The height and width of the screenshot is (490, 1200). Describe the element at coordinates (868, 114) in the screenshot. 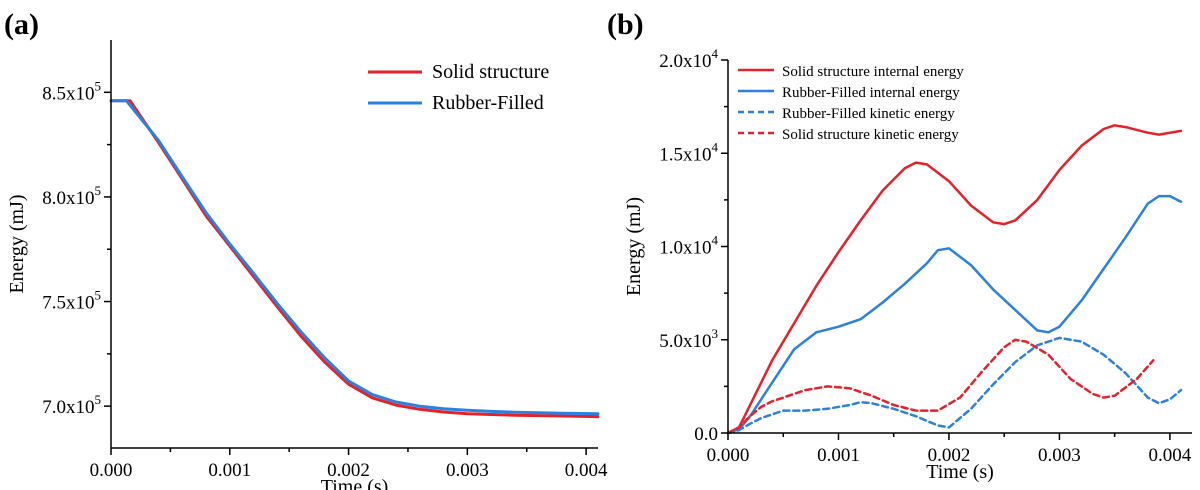

I see `legend-label: Rubber-Filled kinetic energy` at that location.